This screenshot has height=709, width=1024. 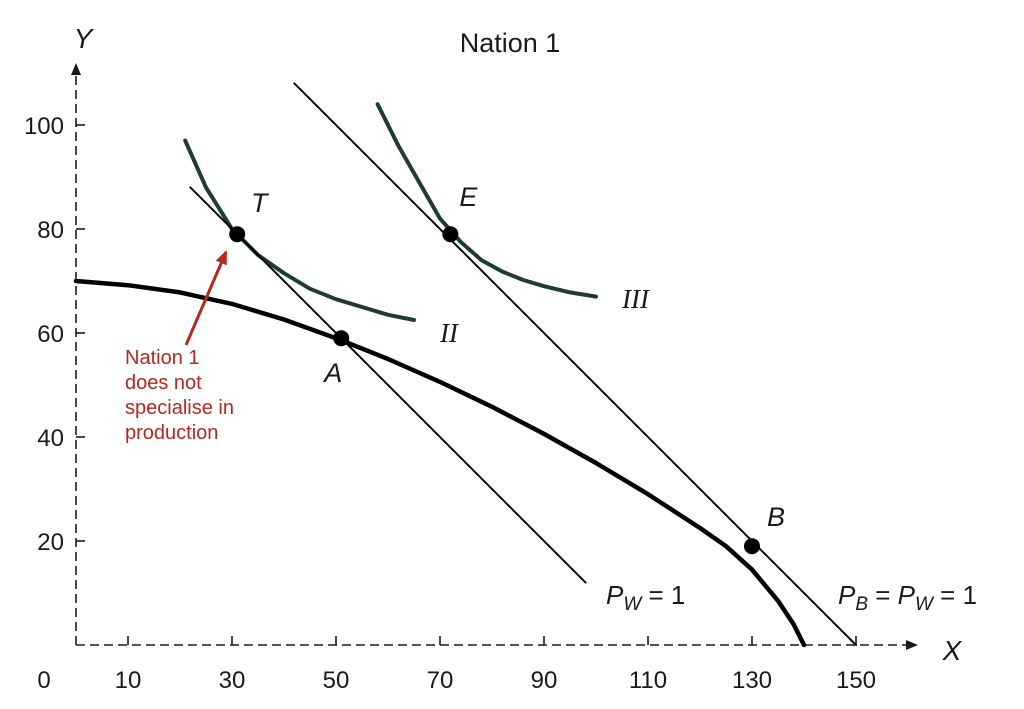 What do you see at coordinates (50, 542) in the screenshot?
I see `y-tick-label: 20` at bounding box center [50, 542].